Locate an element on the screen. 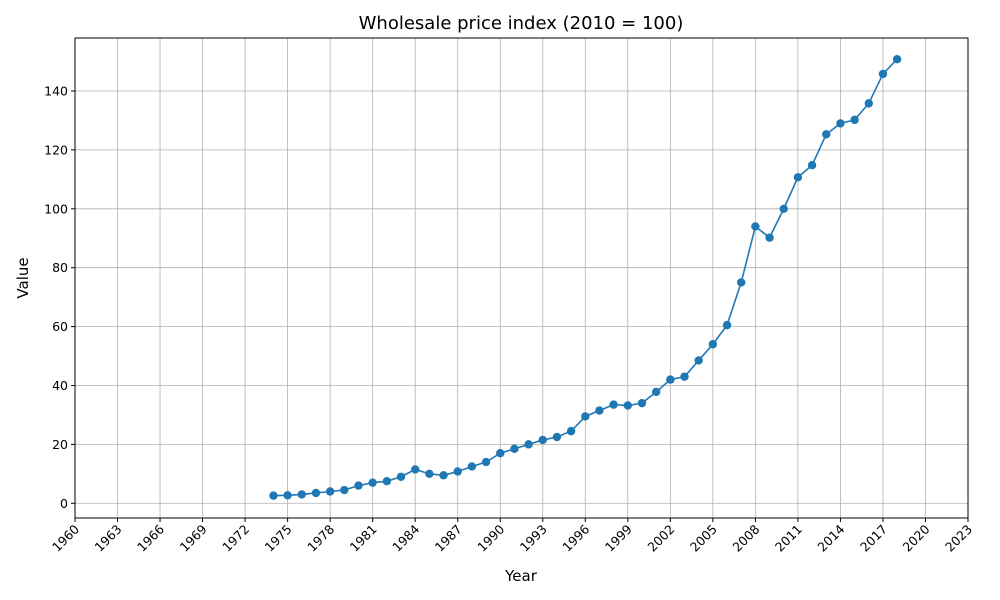 This screenshot has width=1000, height=600. x-tick-label: 1969 is located at coordinates (193, 537).